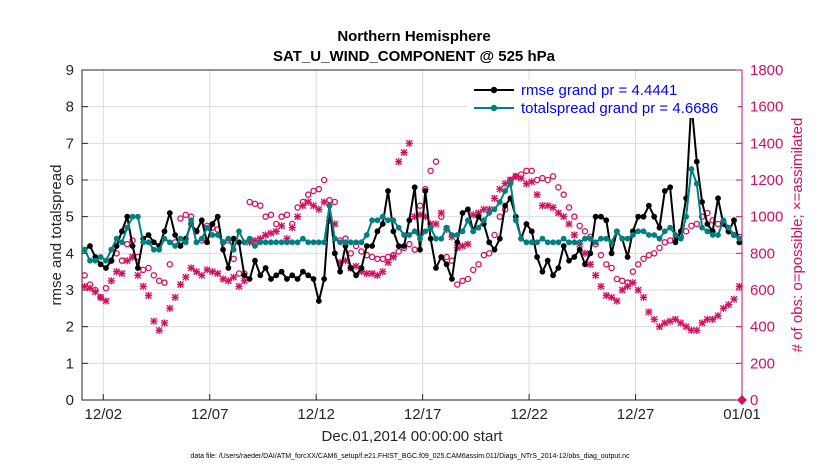 The image size is (830, 470). What do you see at coordinates (413, 36) in the screenshot?
I see `chart-title-line-1: Northern Hemisphere` at bounding box center [413, 36].